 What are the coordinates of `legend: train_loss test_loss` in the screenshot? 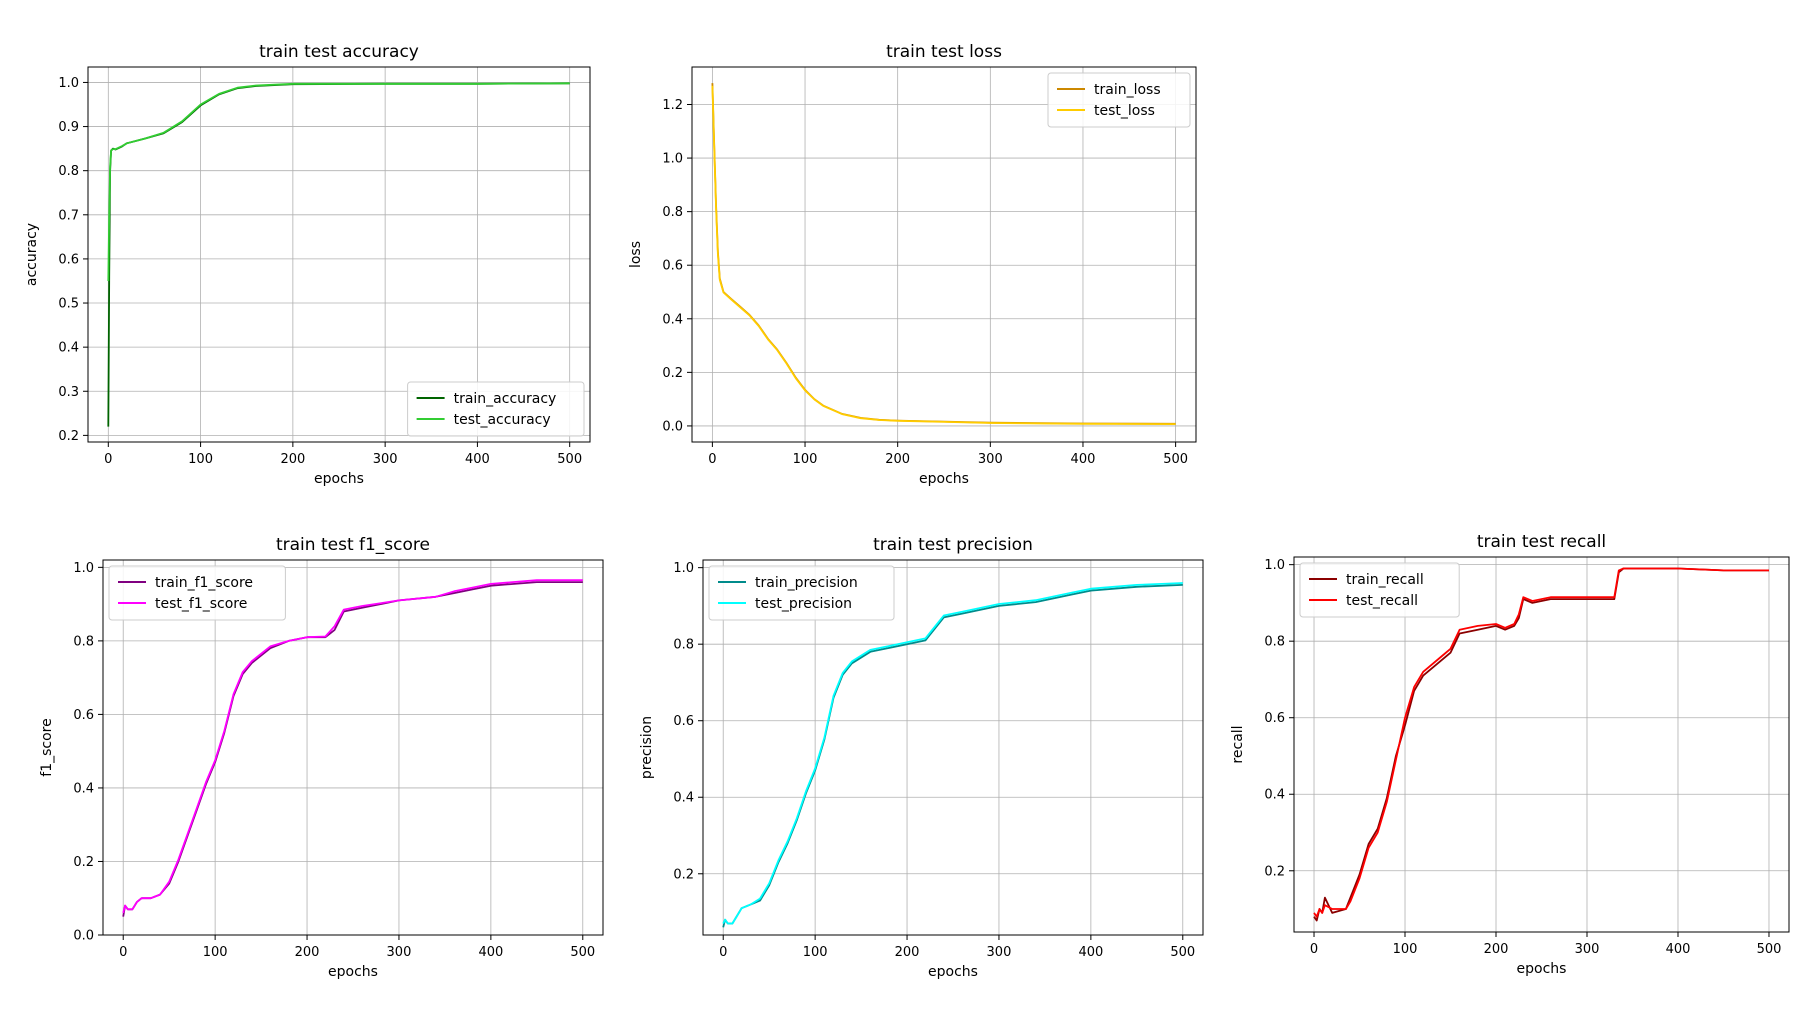 It's located at (1119, 100).